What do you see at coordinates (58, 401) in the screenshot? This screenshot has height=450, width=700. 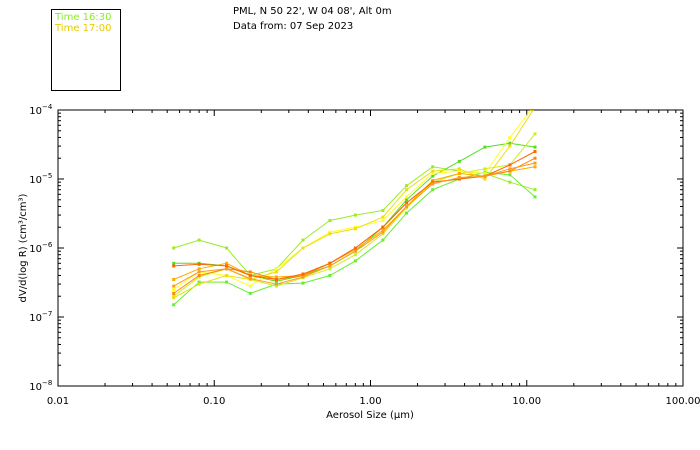 I see `x-tick-label: 0.01` at bounding box center [58, 401].